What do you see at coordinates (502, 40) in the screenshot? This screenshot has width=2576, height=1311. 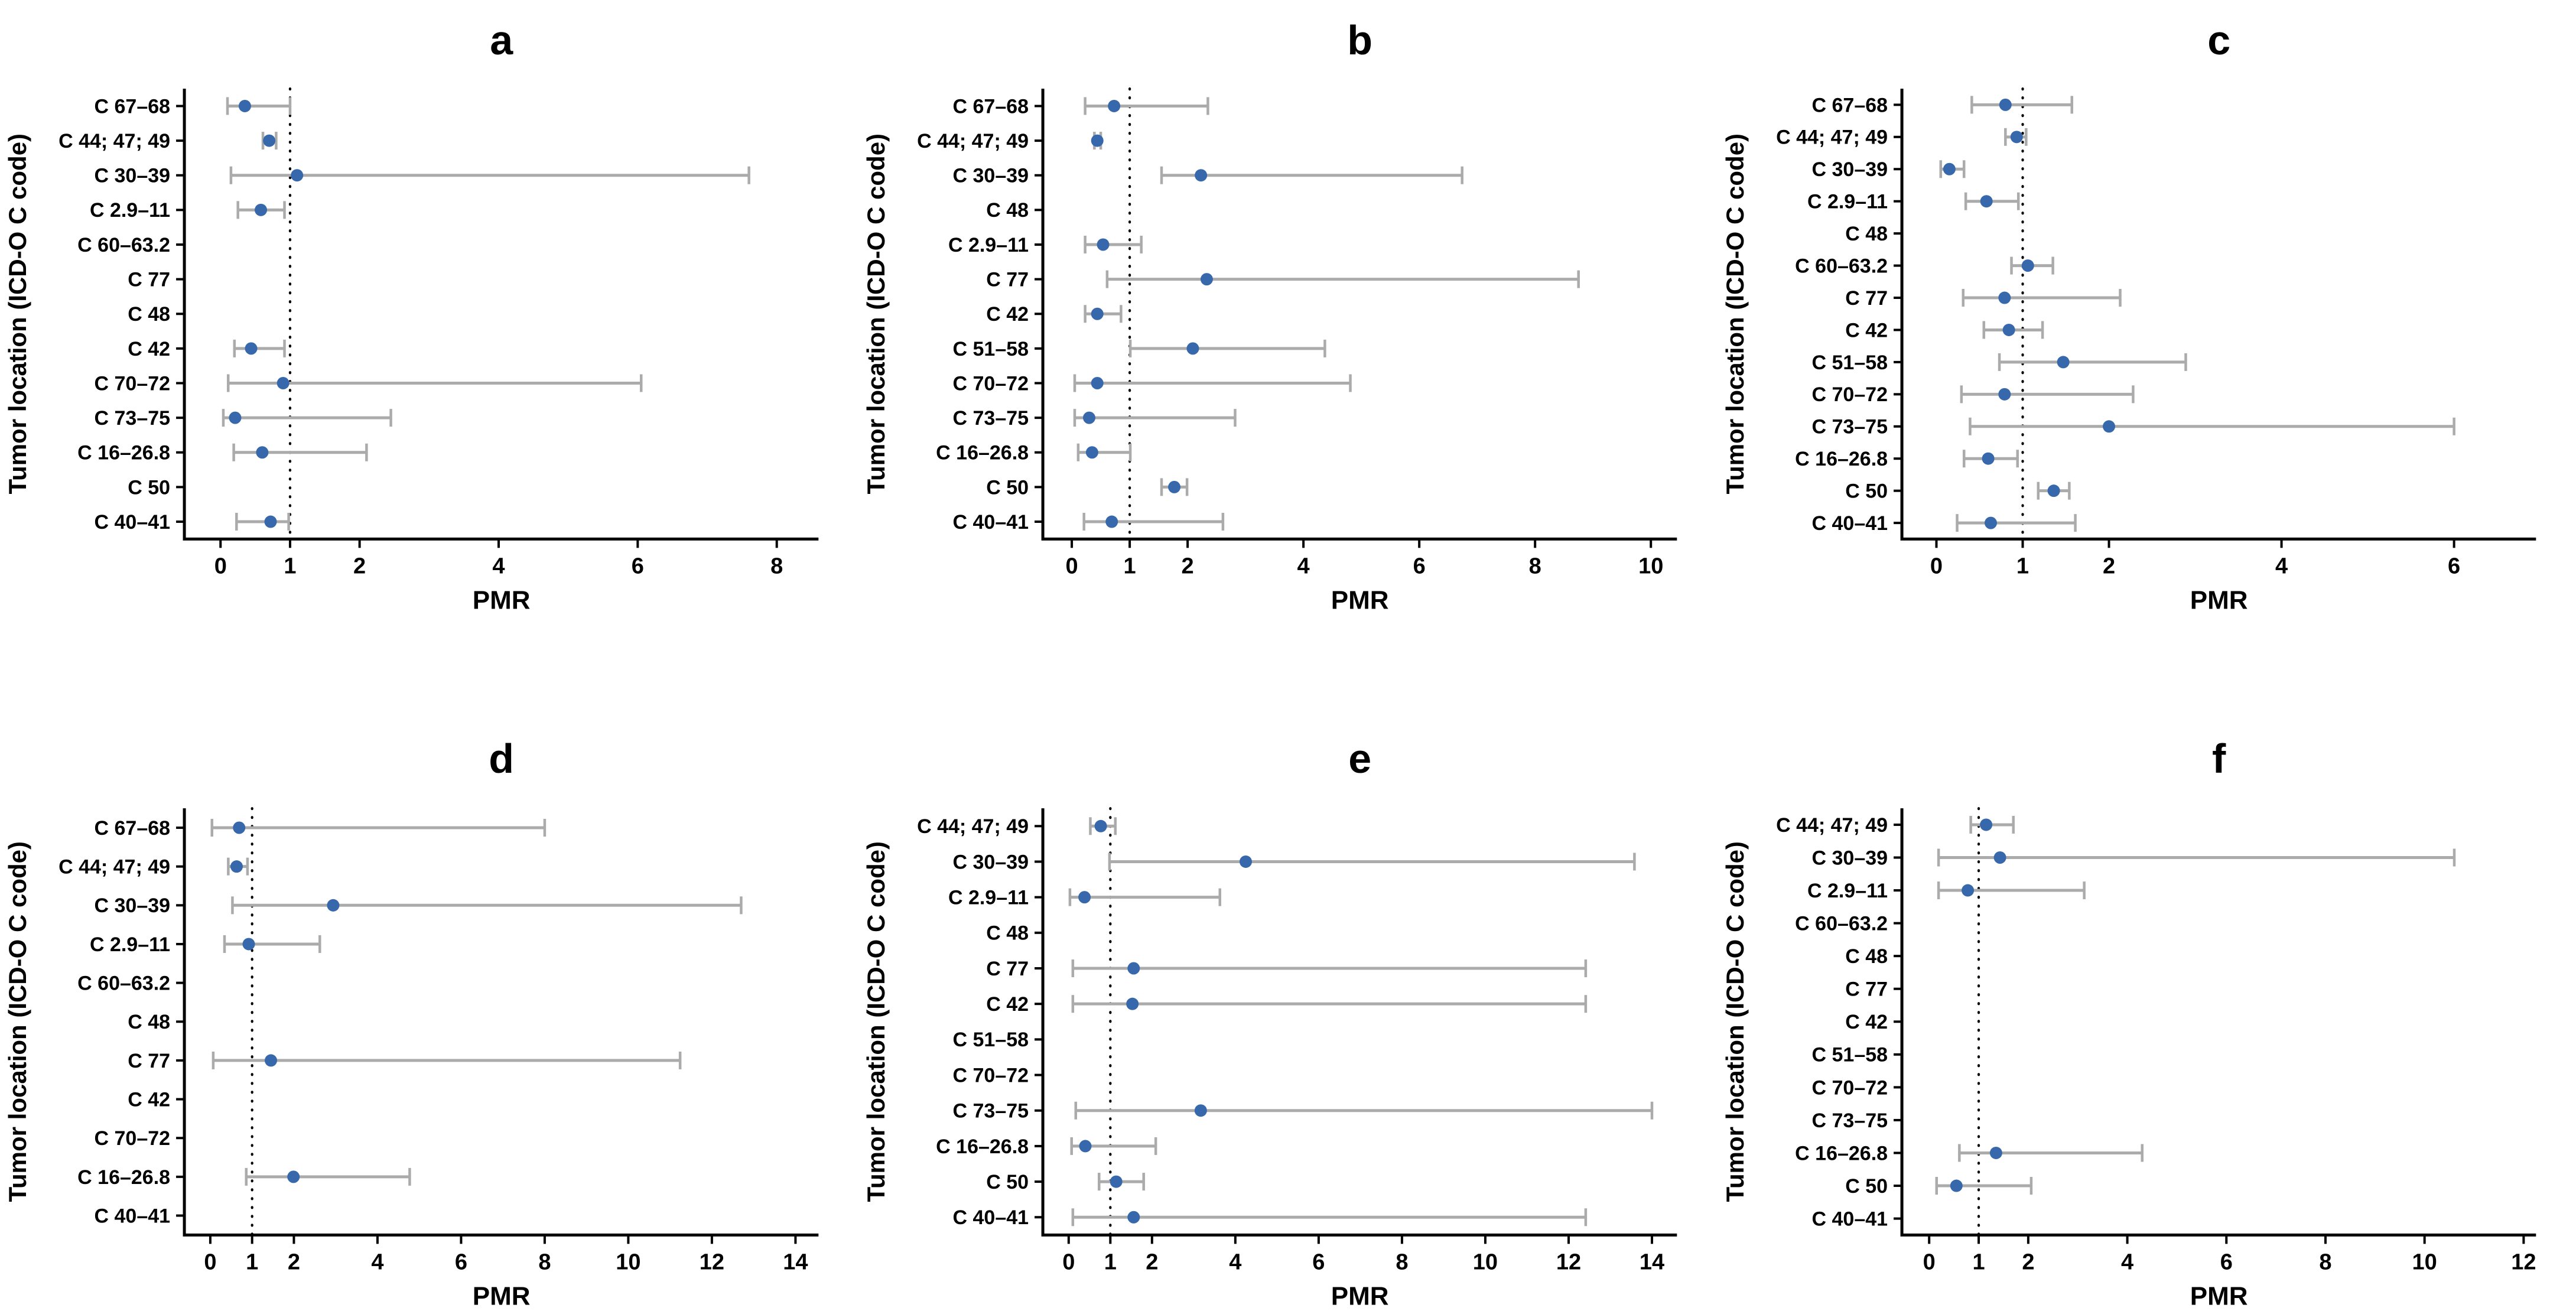 I see `panel-title: a` at bounding box center [502, 40].